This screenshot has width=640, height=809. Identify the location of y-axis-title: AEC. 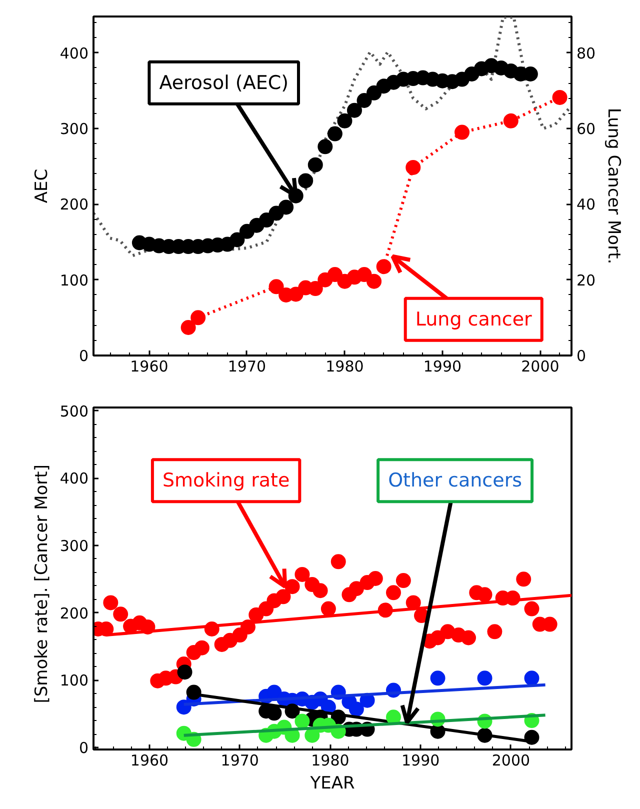
(42, 186).